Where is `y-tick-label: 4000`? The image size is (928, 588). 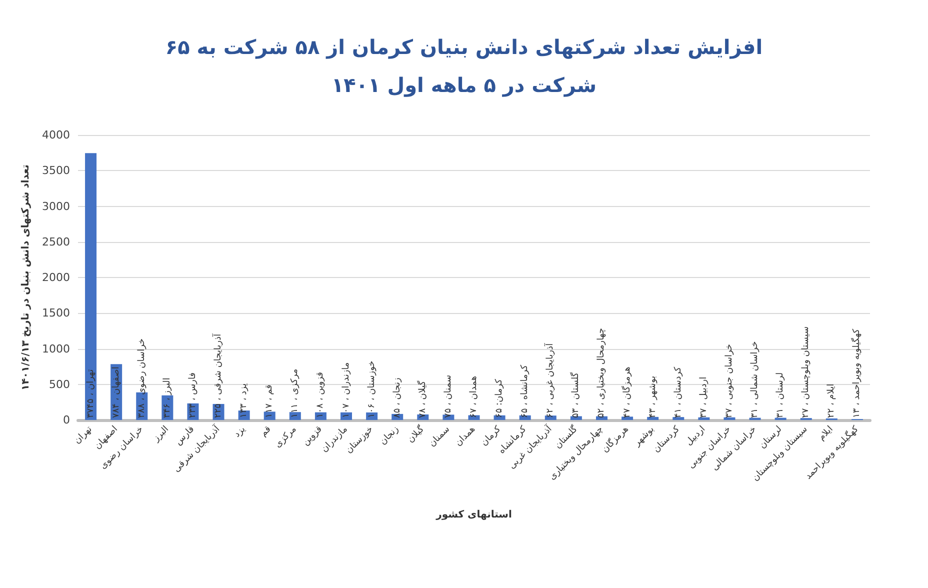 y-tick-label: 4000 is located at coordinates (56, 135).